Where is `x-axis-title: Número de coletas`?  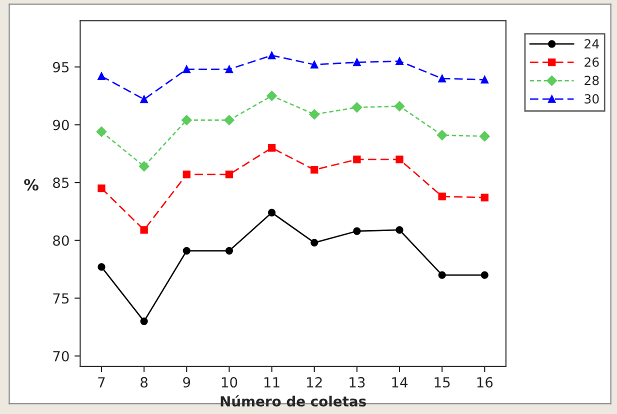
x-axis-title: Número de coletas is located at coordinates (293, 401).